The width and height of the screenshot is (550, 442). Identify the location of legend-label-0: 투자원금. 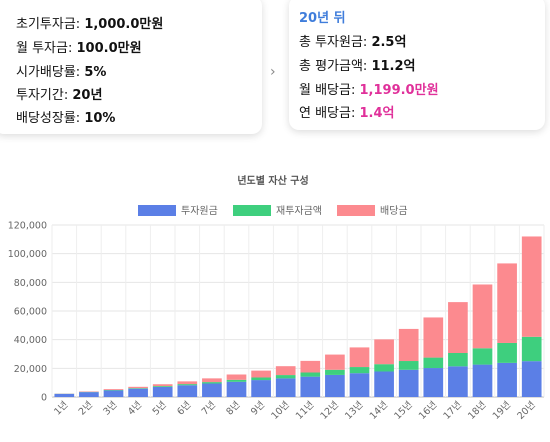
(199, 211).